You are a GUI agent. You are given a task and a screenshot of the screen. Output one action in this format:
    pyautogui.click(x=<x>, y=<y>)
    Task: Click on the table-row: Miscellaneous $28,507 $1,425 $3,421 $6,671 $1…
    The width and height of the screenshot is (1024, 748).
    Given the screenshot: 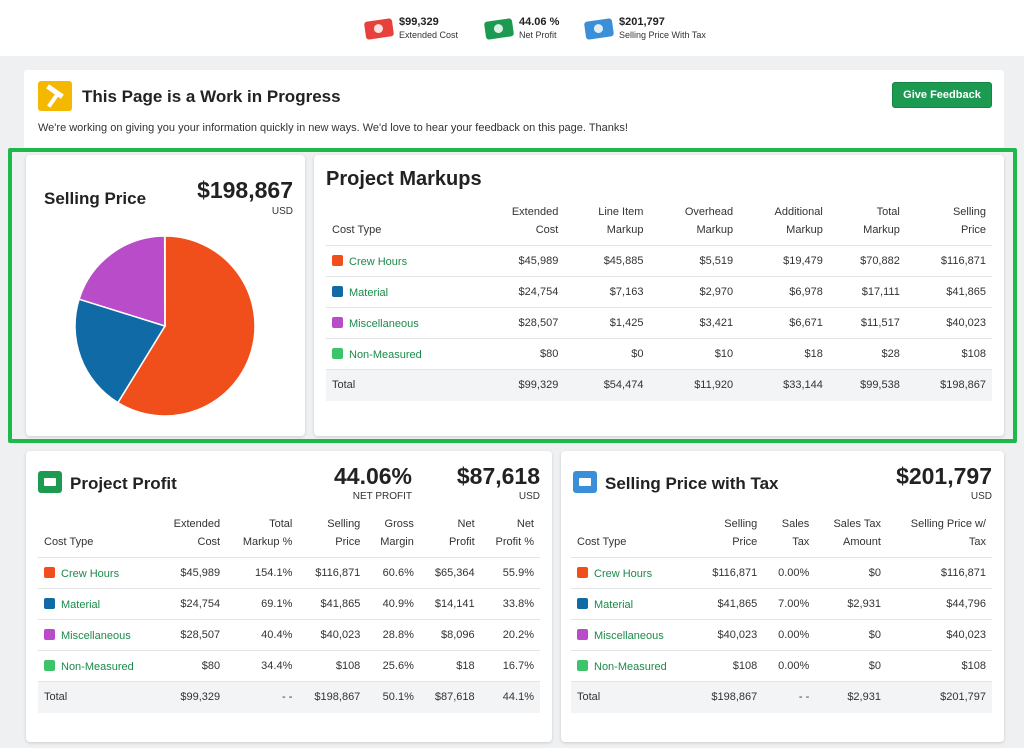 What is the action you would take?
    pyautogui.click(x=659, y=323)
    